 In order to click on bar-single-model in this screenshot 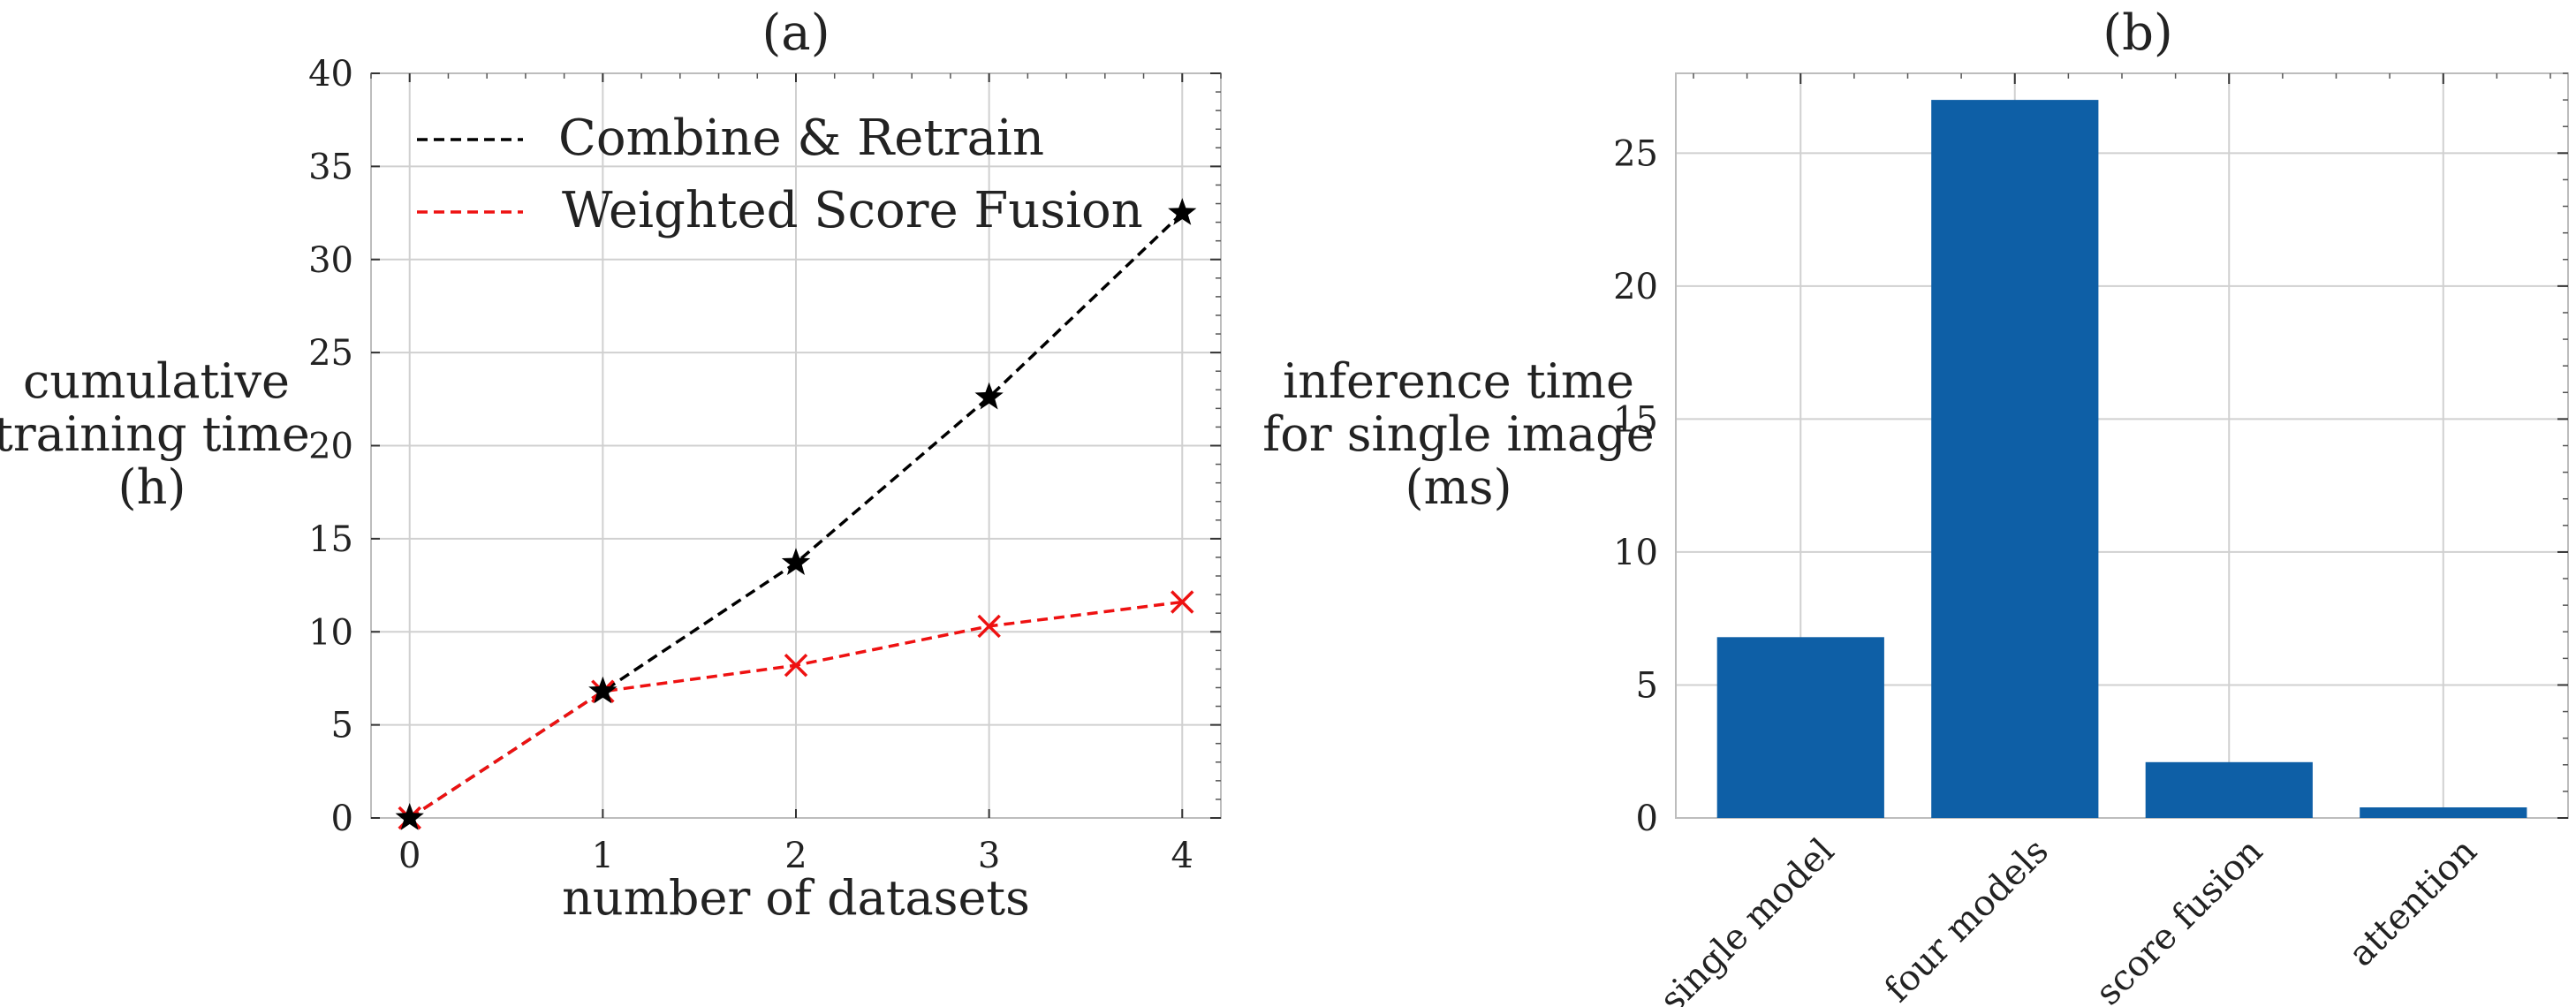, I will do `click(1800, 727)`.